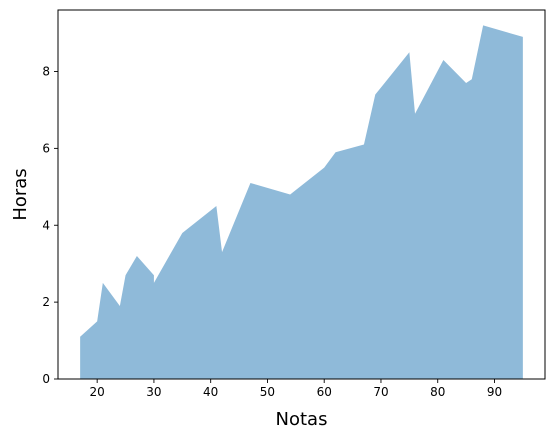 The image size is (560, 438). What do you see at coordinates (97, 392) in the screenshot?
I see `x-tick-label: 20` at bounding box center [97, 392].